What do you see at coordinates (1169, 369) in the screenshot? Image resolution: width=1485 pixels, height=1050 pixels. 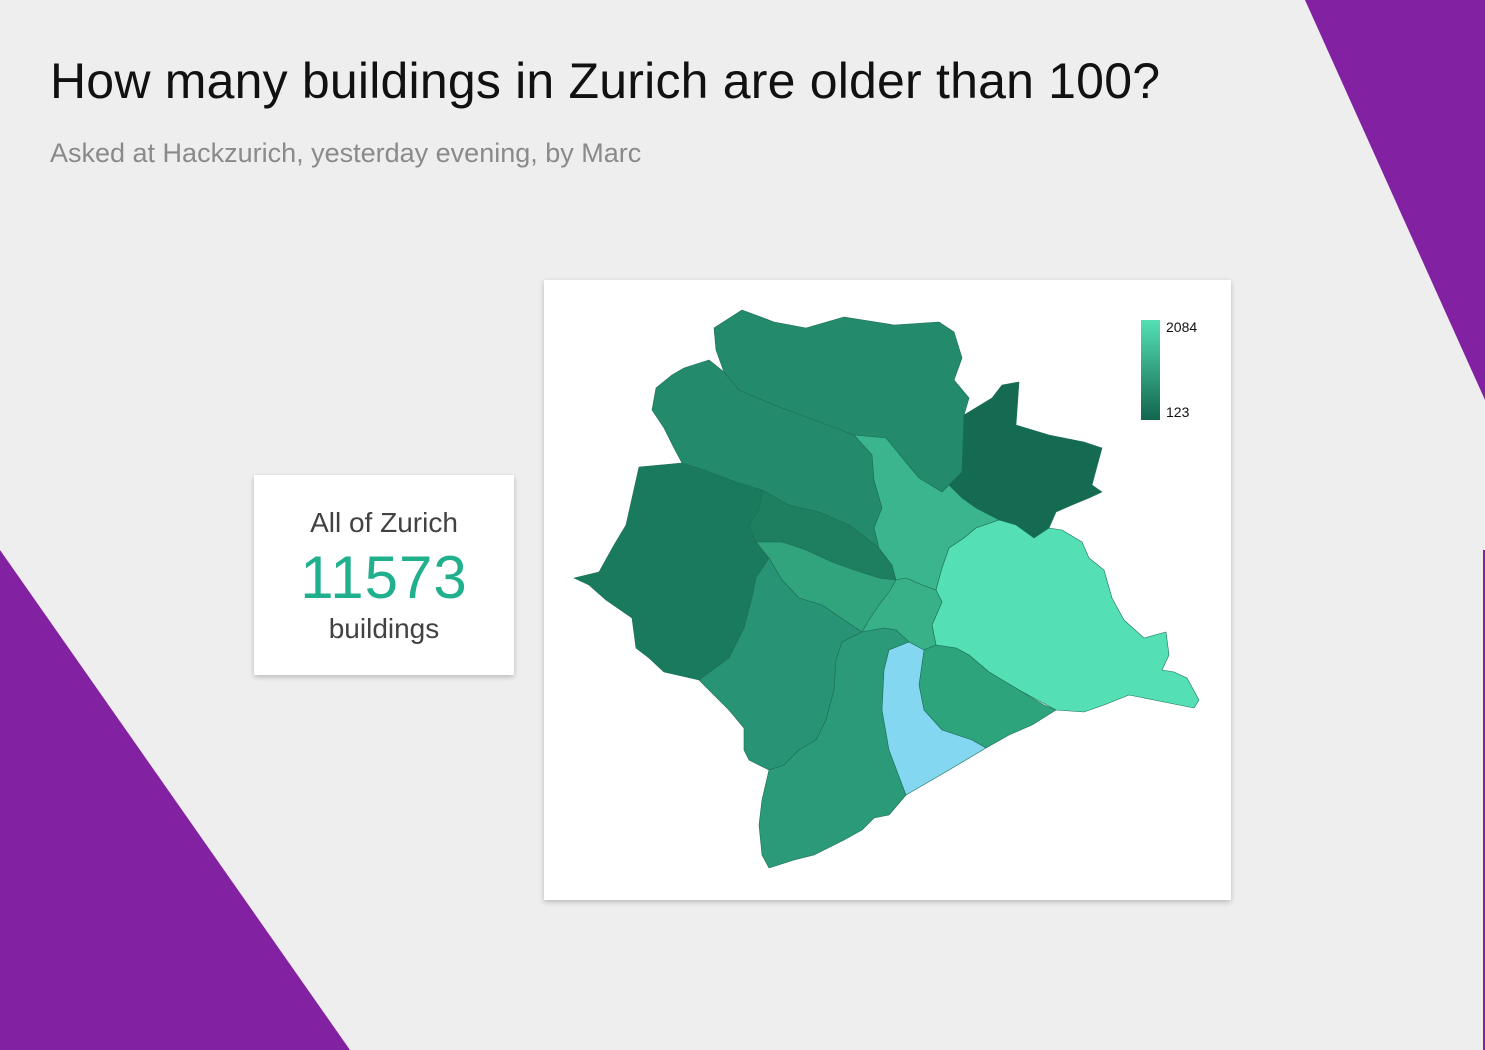 I see `legend: 2084 123` at bounding box center [1169, 369].